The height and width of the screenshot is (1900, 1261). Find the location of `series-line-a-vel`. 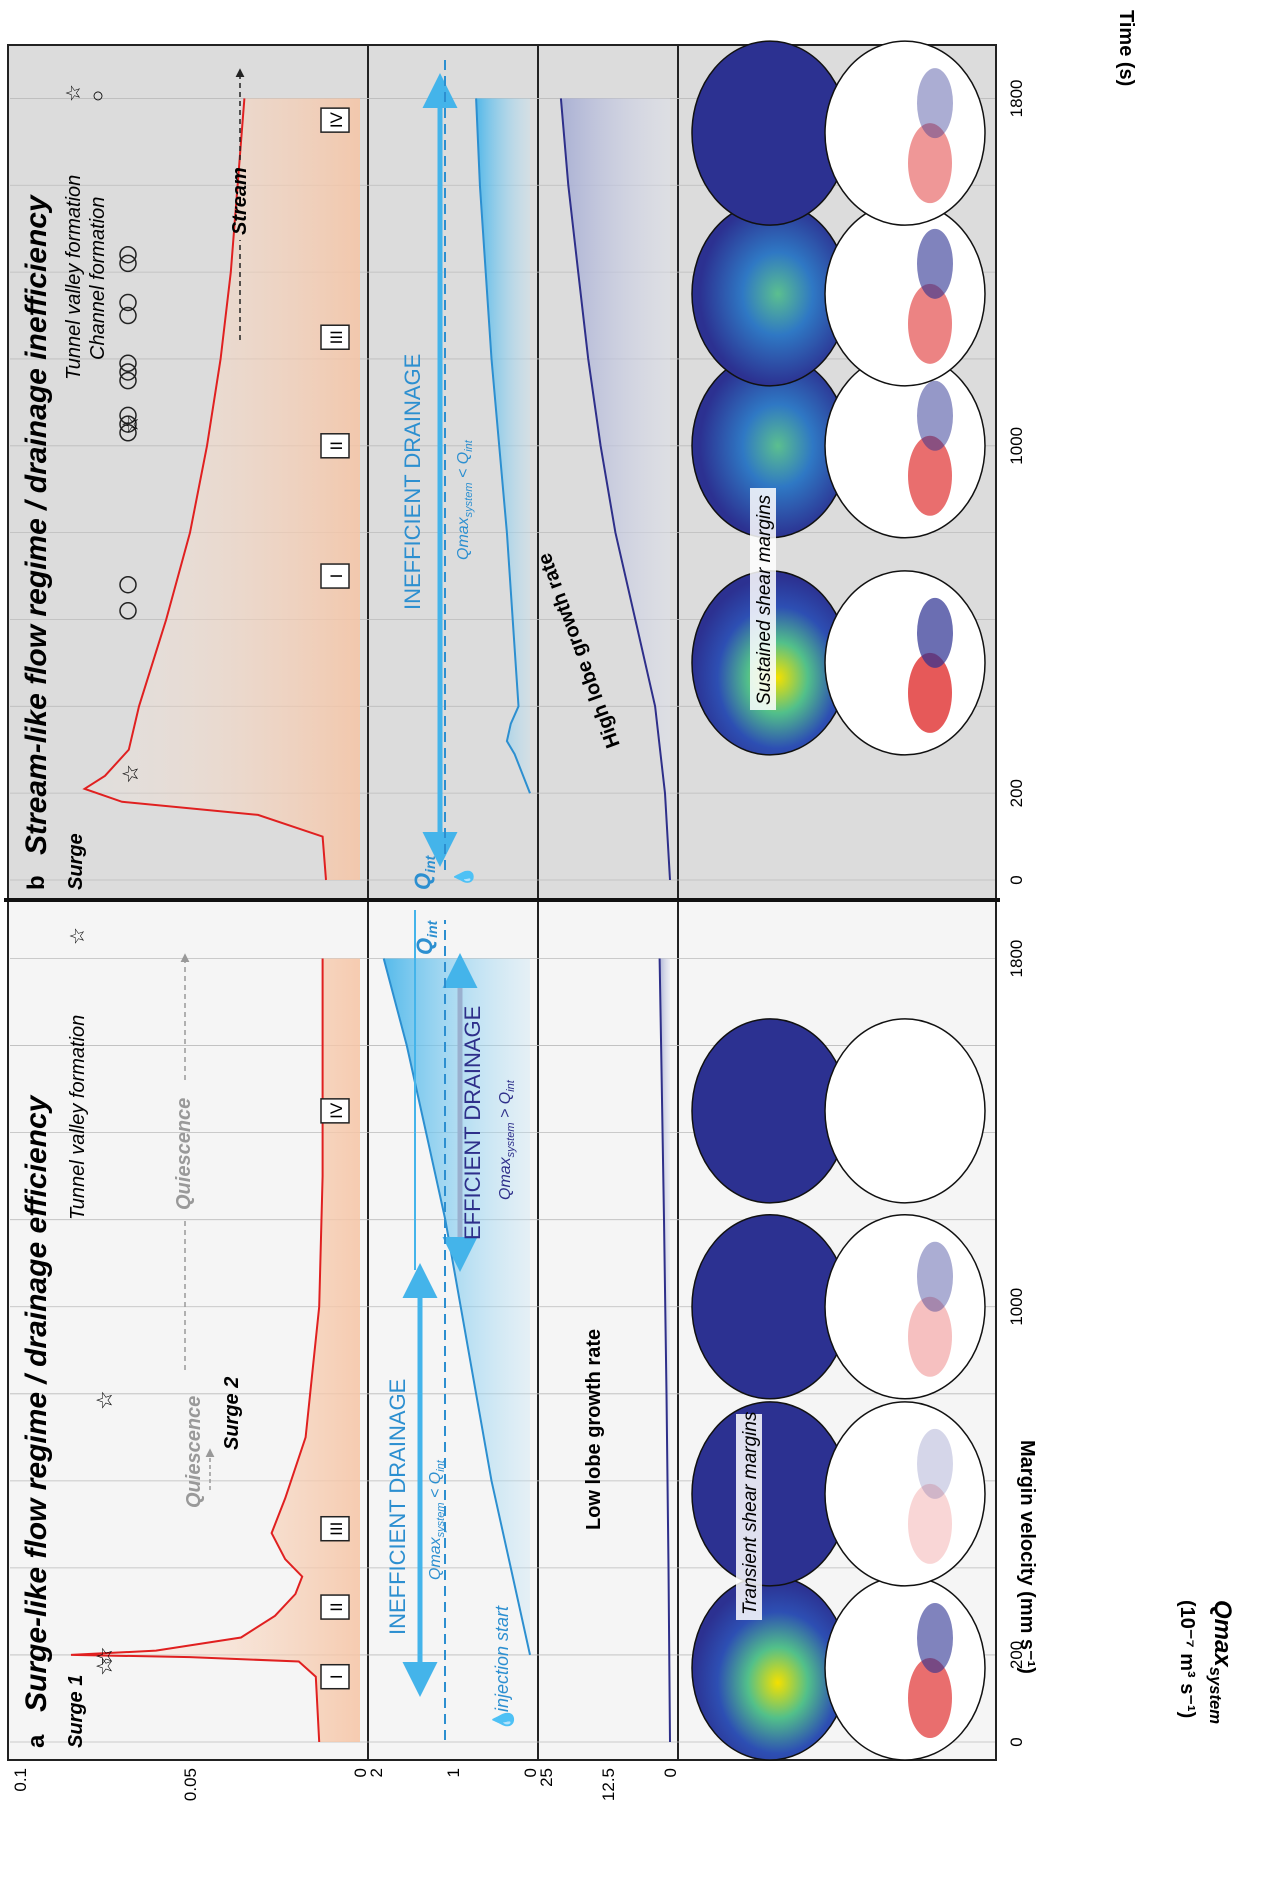

series-line-a-vel is located at coordinates (197, 1350).